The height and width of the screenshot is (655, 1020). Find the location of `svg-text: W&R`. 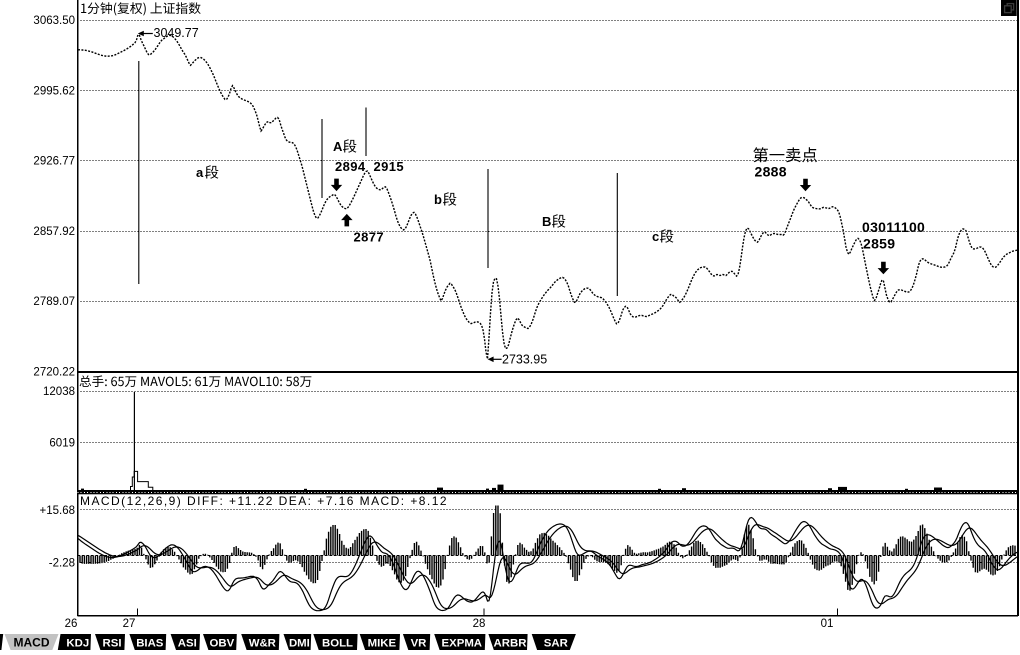

svg-text: W&R is located at coordinates (262, 643).